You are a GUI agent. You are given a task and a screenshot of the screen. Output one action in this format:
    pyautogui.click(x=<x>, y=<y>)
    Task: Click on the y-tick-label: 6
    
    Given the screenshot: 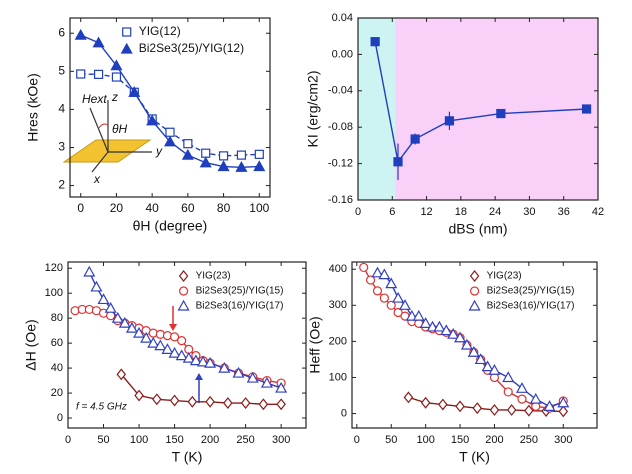 What is the action you would take?
    pyautogui.click(x=61, y=32)
    